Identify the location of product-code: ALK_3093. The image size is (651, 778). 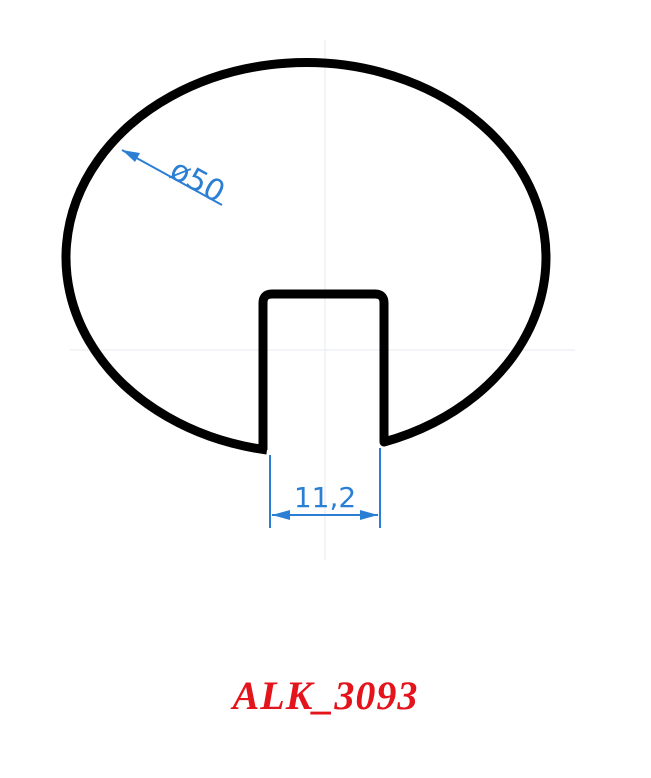
(325, 695).